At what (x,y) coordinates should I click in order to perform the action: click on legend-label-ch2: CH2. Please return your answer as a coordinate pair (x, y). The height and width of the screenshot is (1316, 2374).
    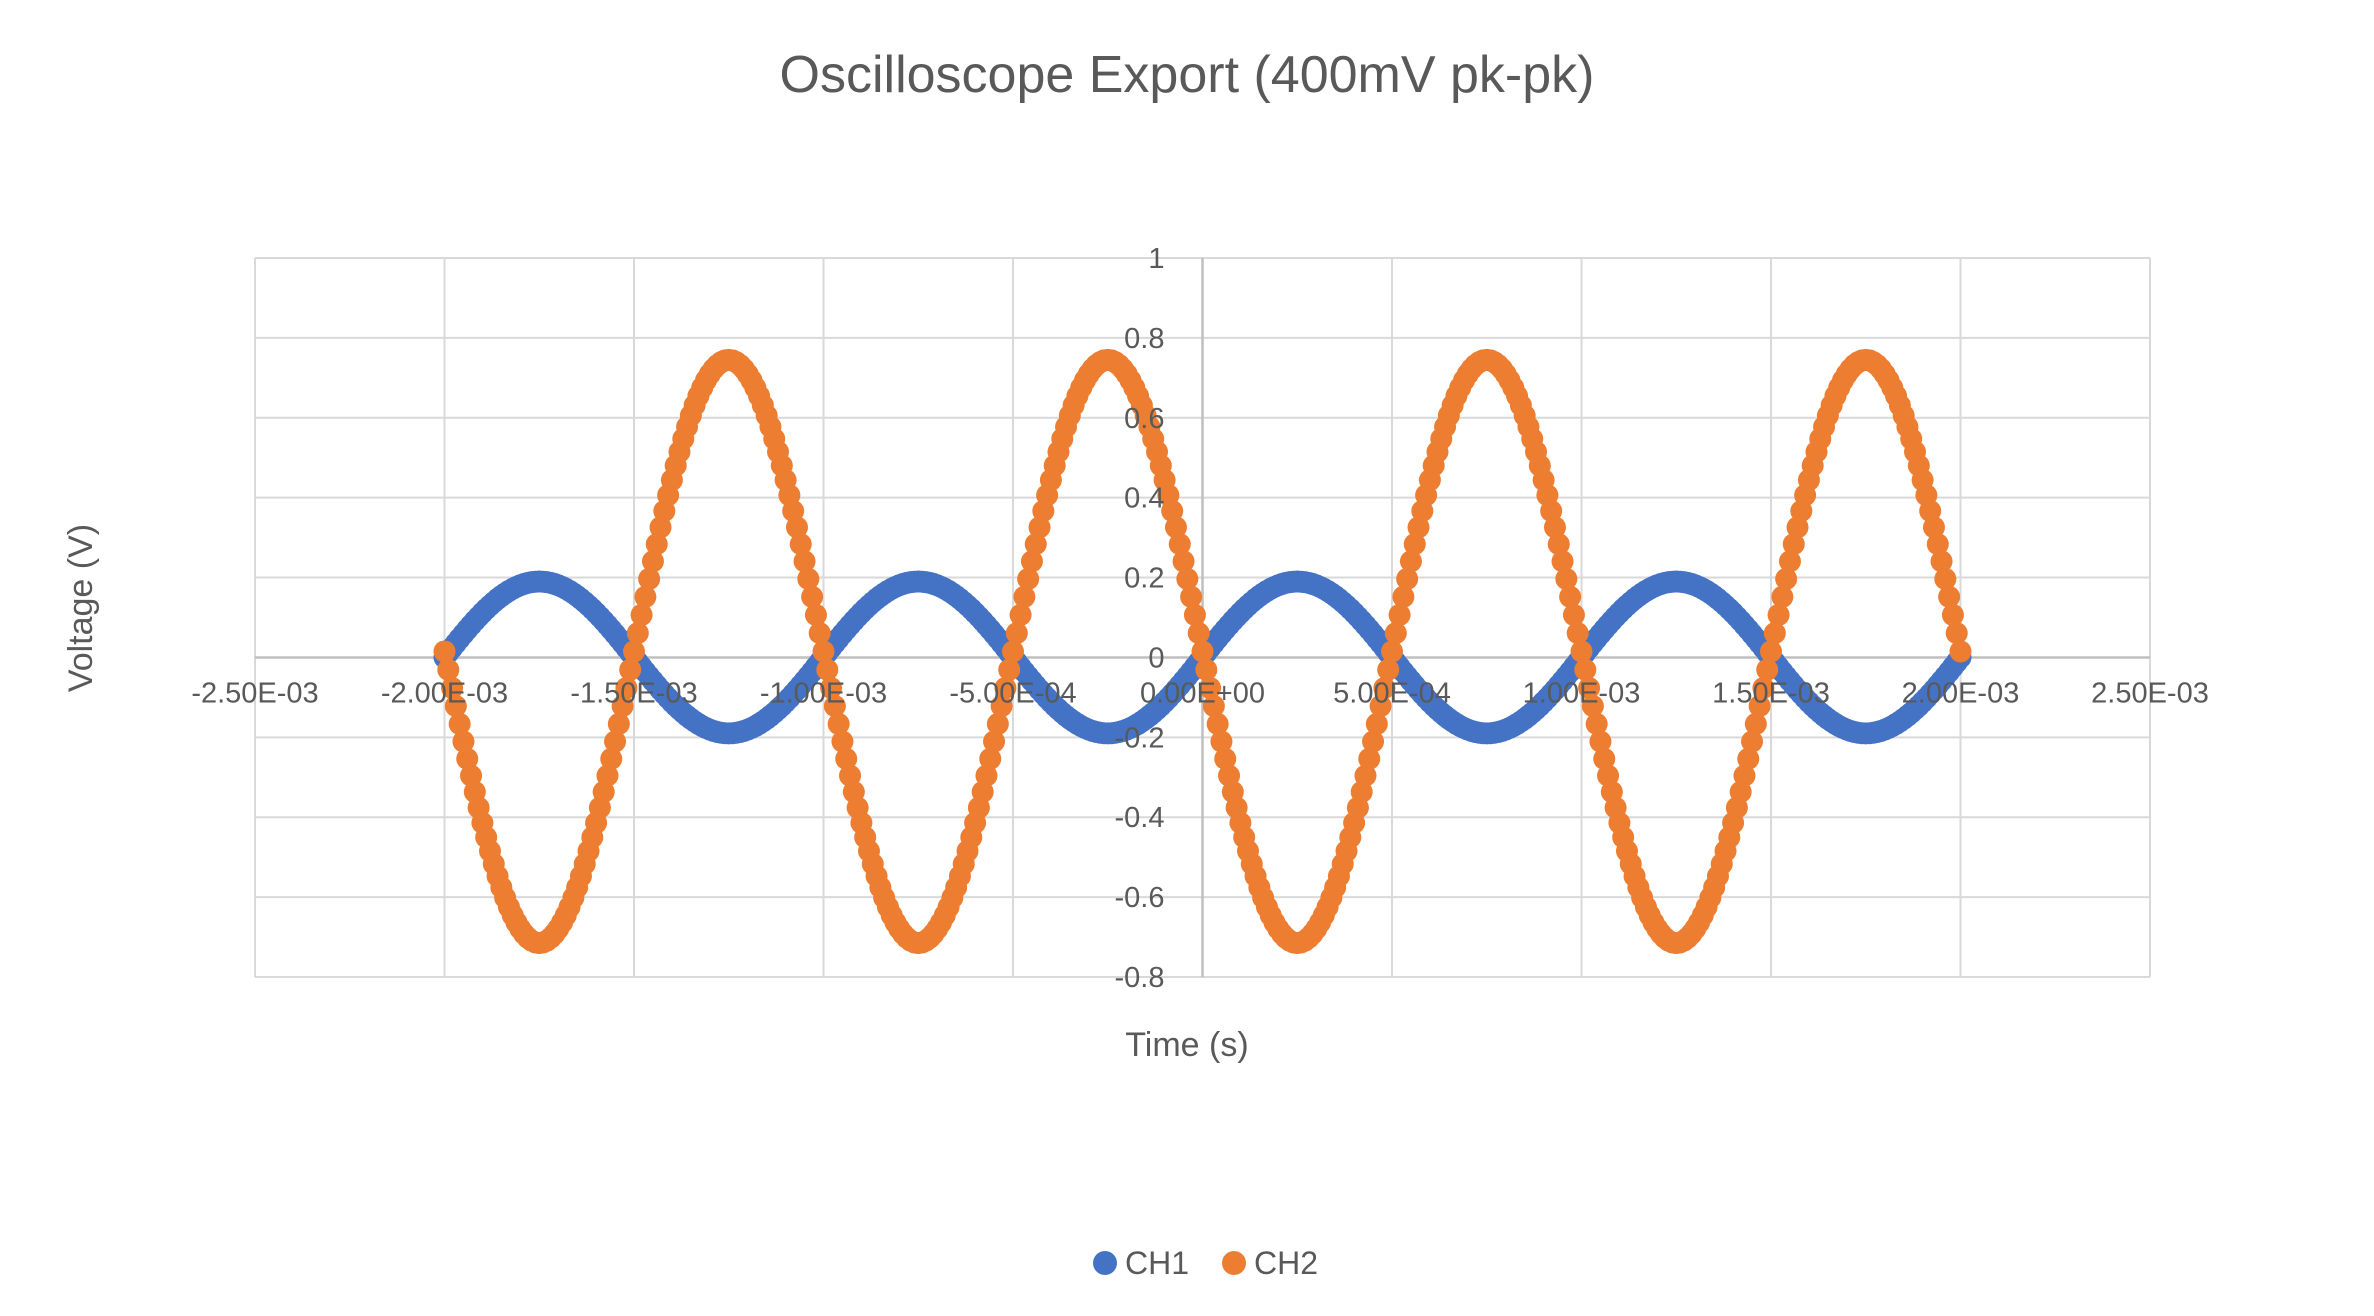
    Looking at the image, I should click on (1286, 1263).